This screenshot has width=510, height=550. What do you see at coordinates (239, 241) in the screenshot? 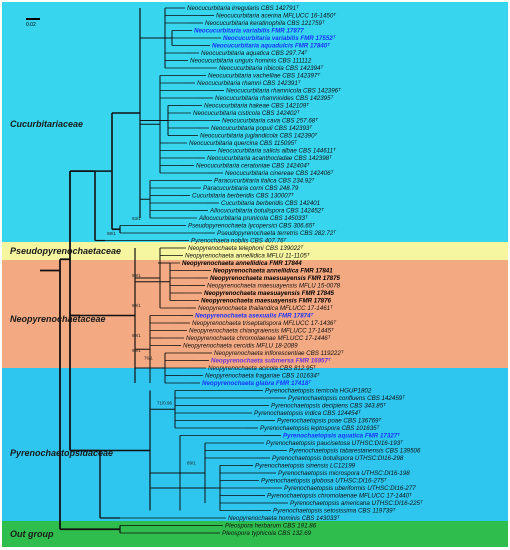
I see `taxon-label: Pyrenochaeta nobilis CBS 407.76ᵀ` at bounding box center [239, 241].